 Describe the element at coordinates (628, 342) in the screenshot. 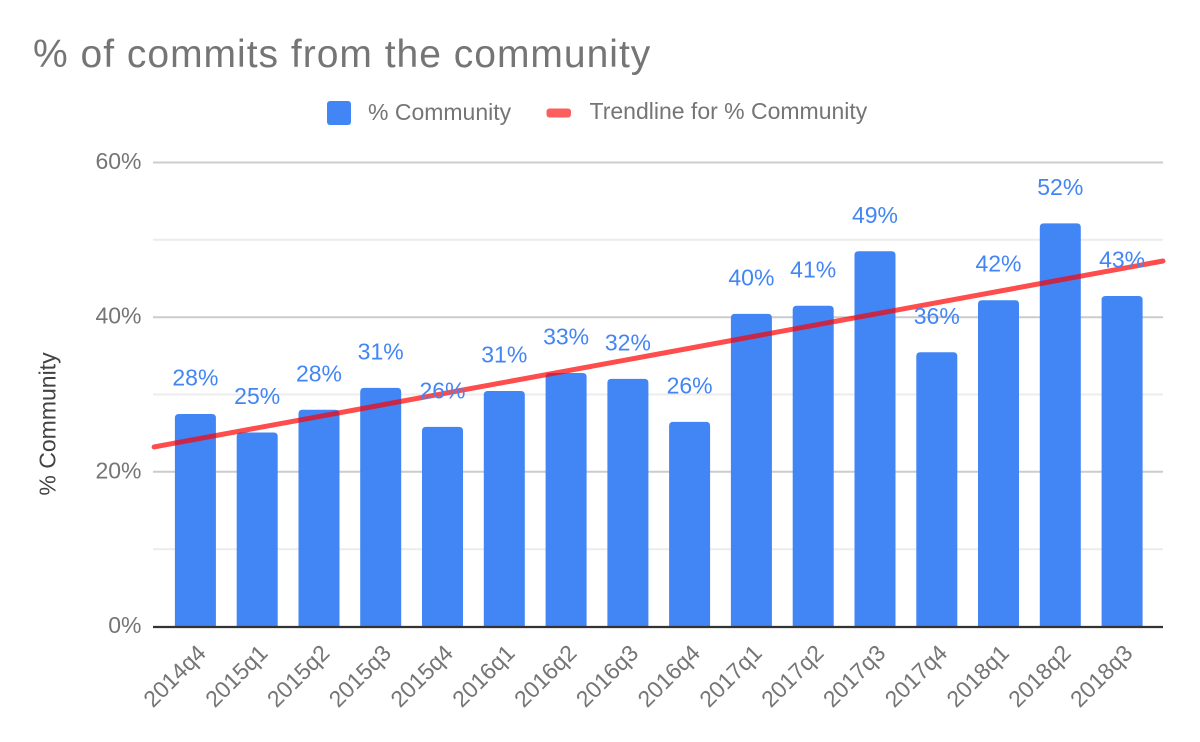

I see `svg-text: 32%` at that location.